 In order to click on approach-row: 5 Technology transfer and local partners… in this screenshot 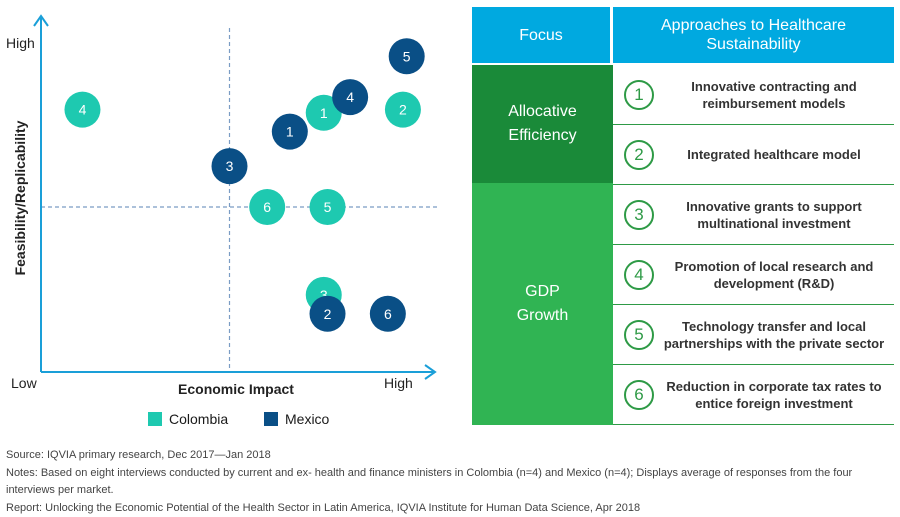, I will do `click(753, 335)`.